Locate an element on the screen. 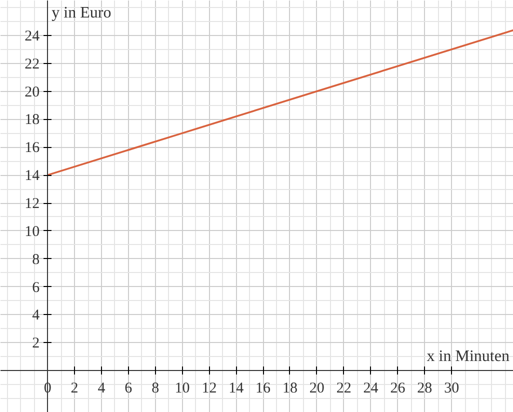 Image resolution: width=513 pixels, height=412 pixels. x-tick-label: 6 is located at coordinates (128, 388).